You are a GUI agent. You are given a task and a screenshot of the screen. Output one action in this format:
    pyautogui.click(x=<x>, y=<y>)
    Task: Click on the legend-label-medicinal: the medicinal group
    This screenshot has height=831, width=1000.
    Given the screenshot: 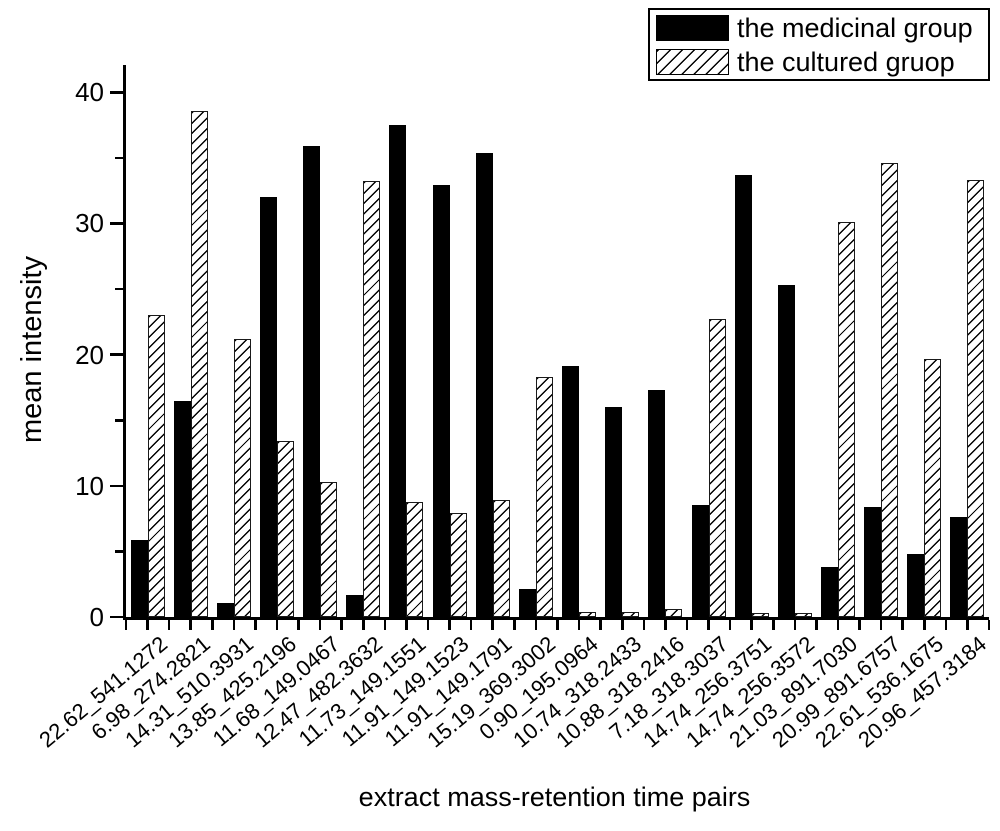 What is the action you would take?
    pyautogui.click(x=855, y=27)
    